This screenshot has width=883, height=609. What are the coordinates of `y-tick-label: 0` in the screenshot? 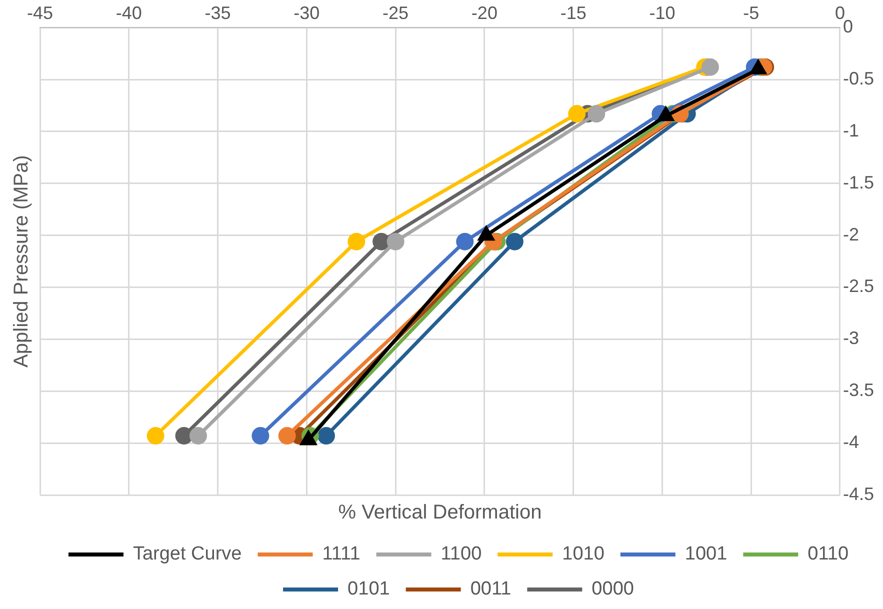 It's located at (847, 26).